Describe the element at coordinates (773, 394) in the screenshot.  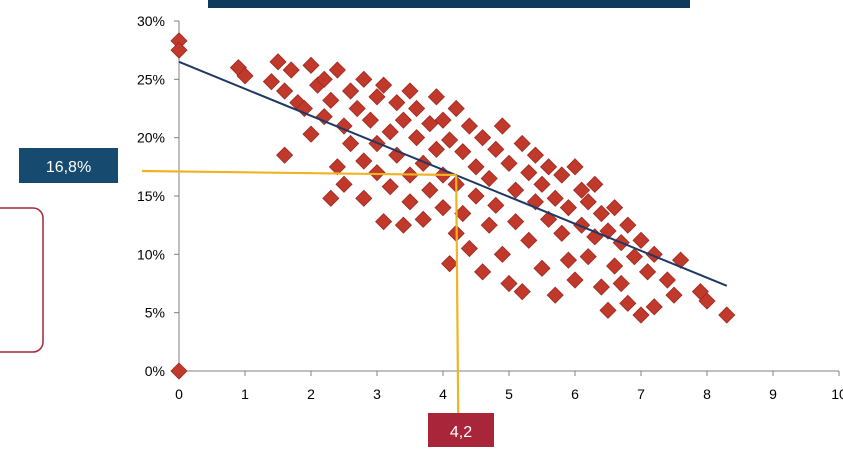
I see `x-tick-label: 9` at that location.